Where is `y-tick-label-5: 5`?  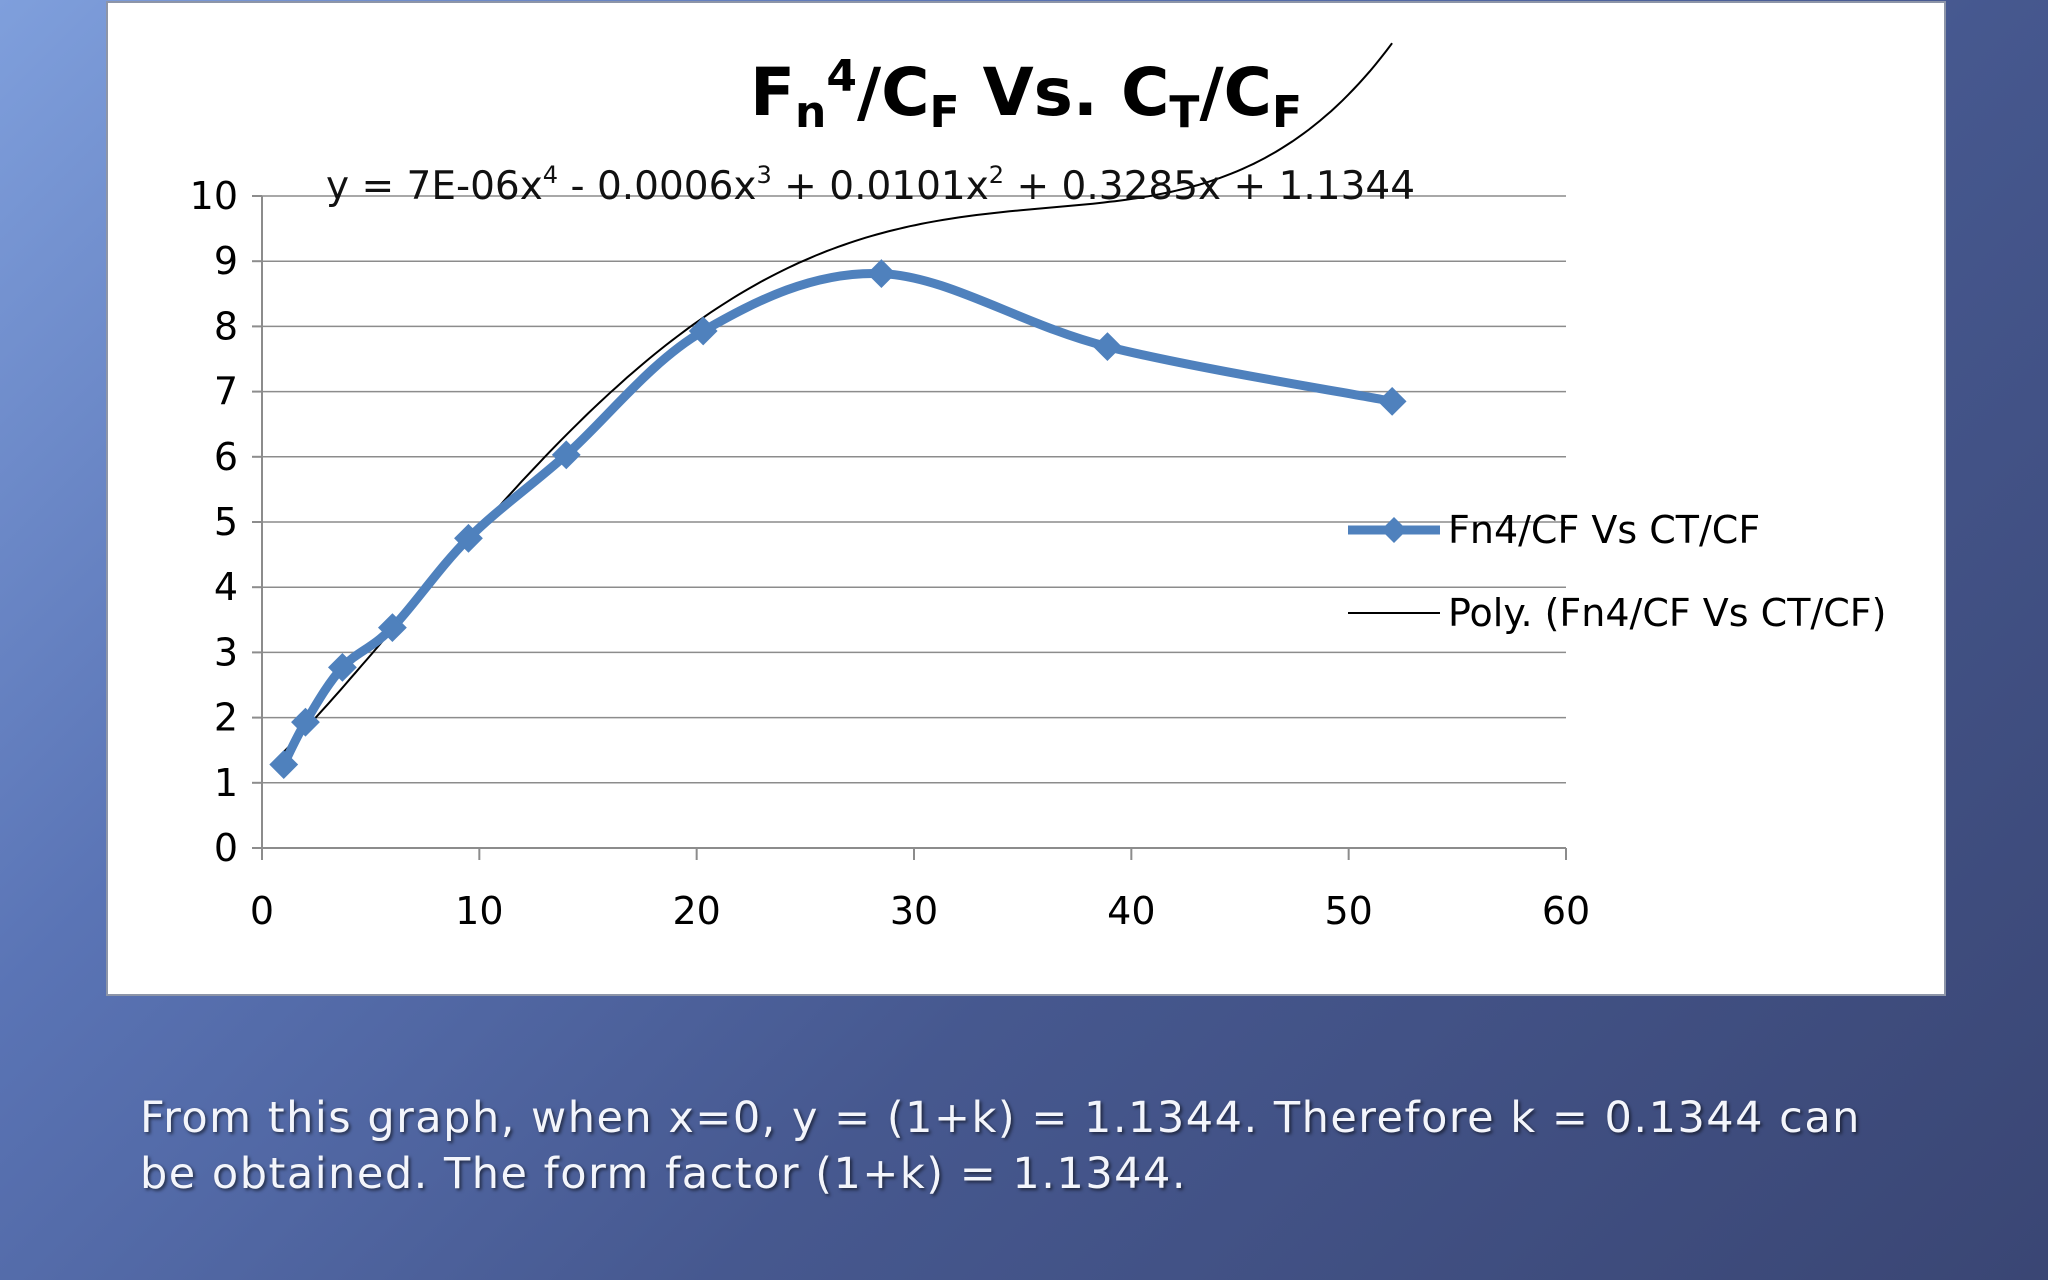
y-tick-label-5: 5 is located at coordinates (226, 522).